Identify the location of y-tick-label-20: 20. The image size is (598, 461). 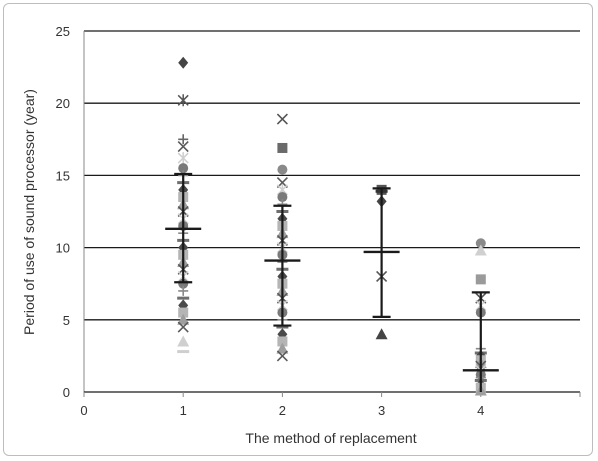
(63, 103).